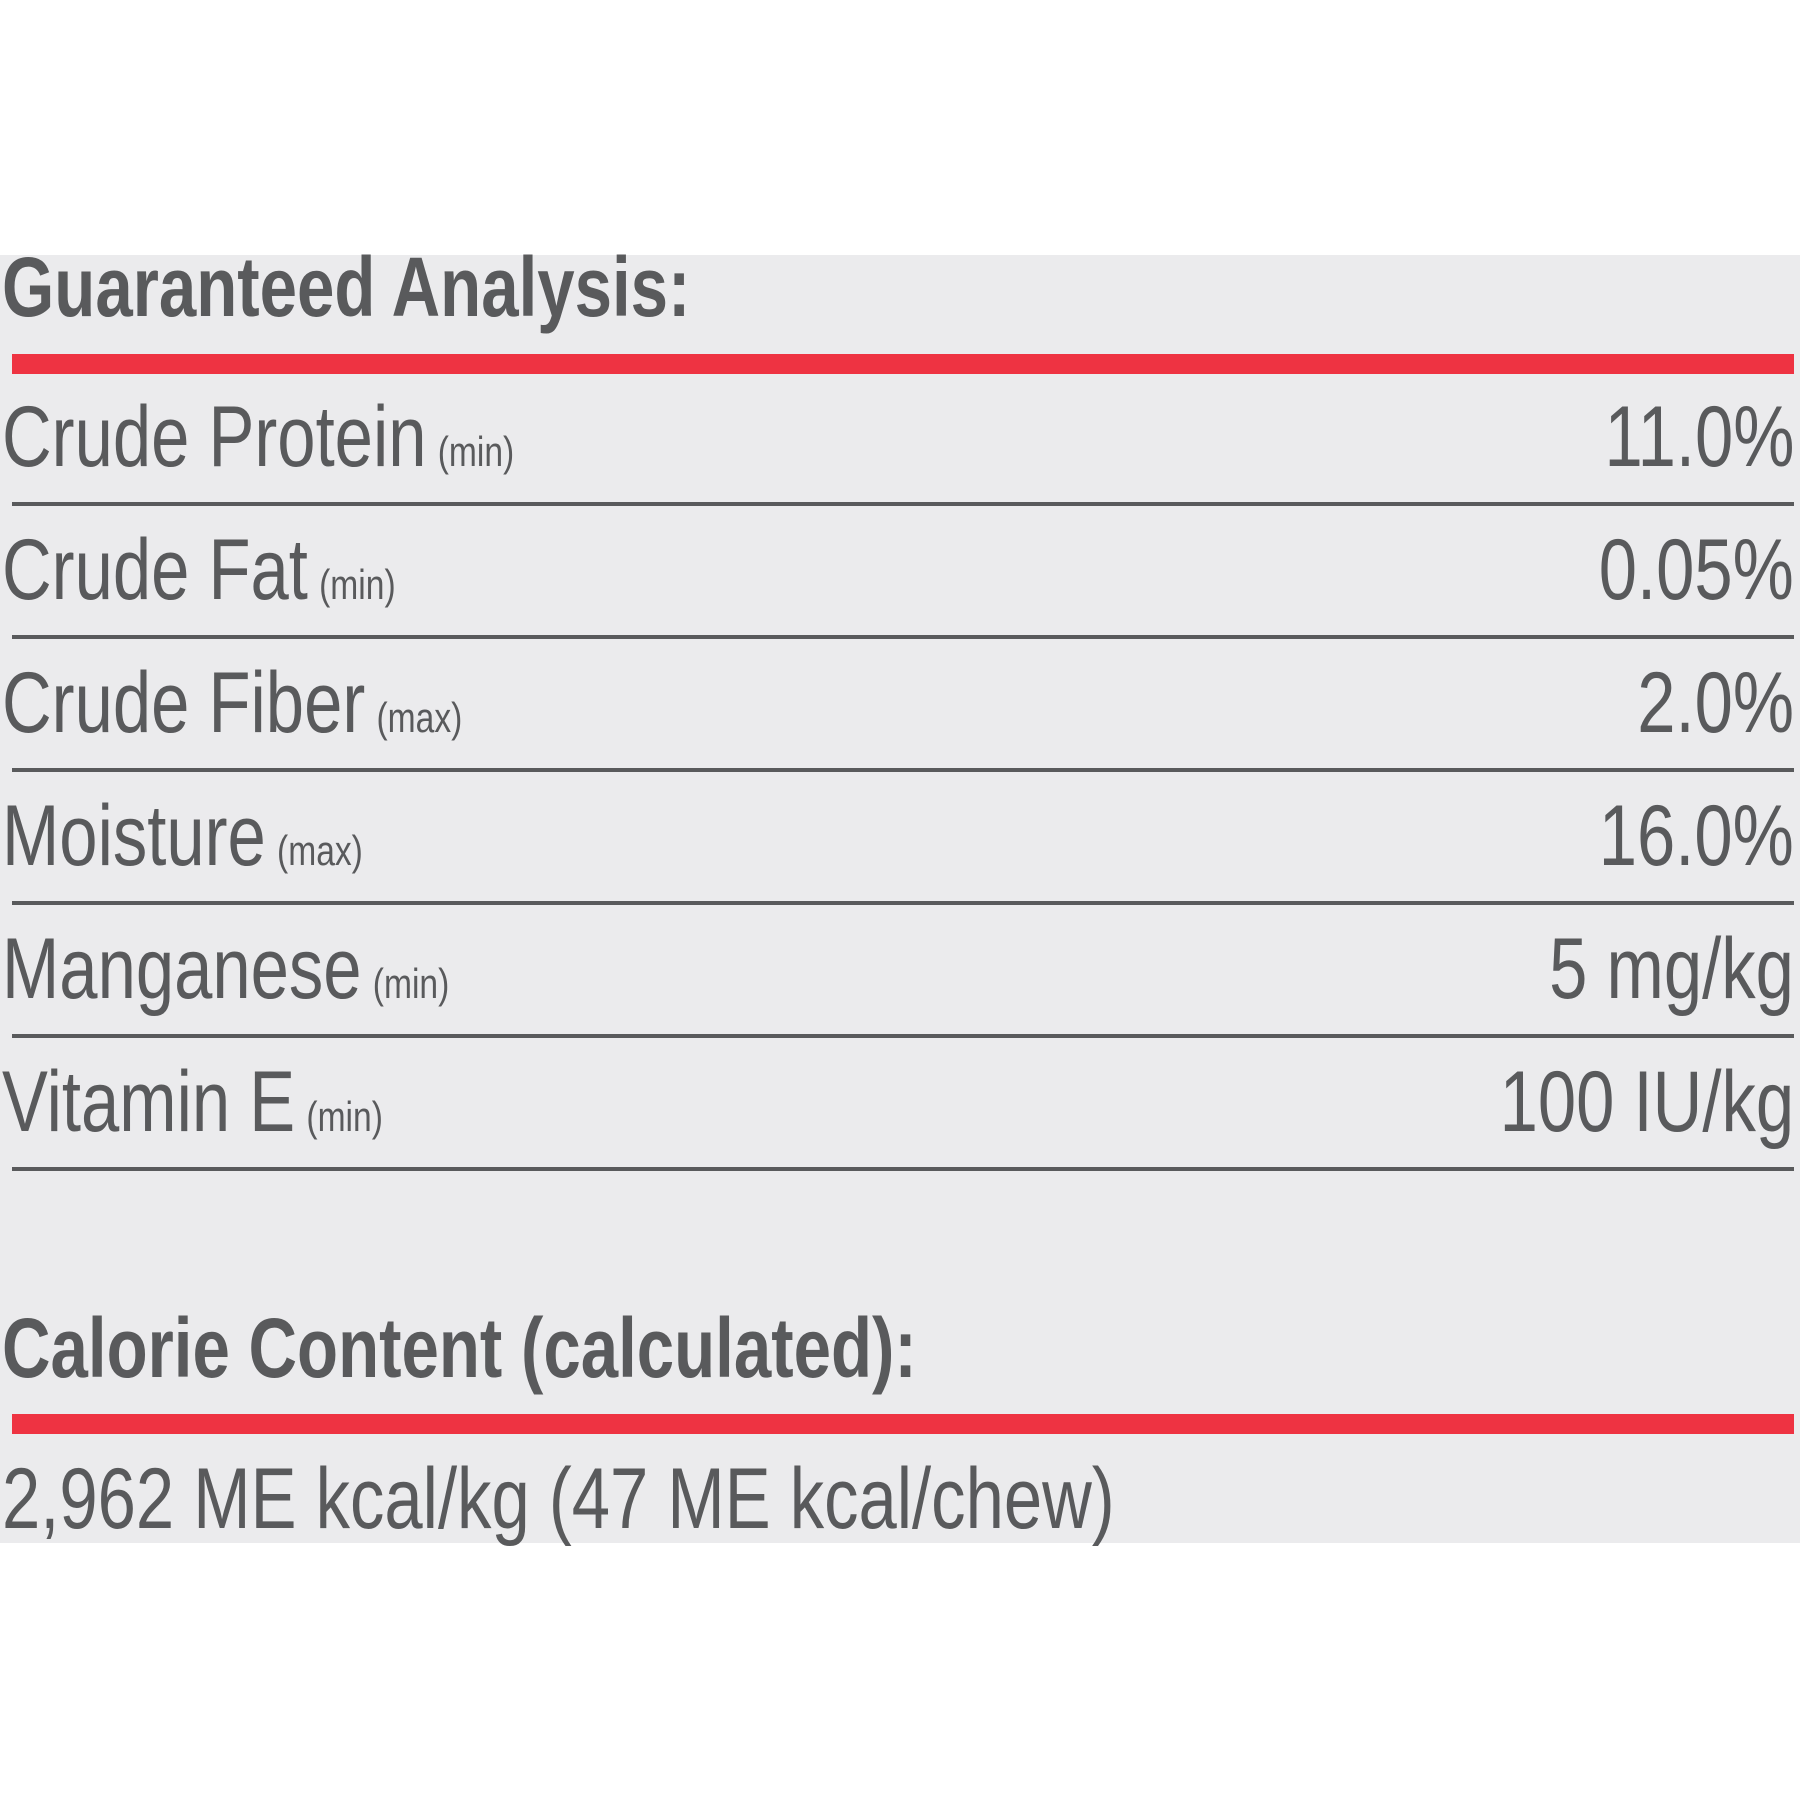 The height and width of the screenshot is (1800, 1800). I want to click on analysis-row-label: Moisture (max), so click(182, 836).